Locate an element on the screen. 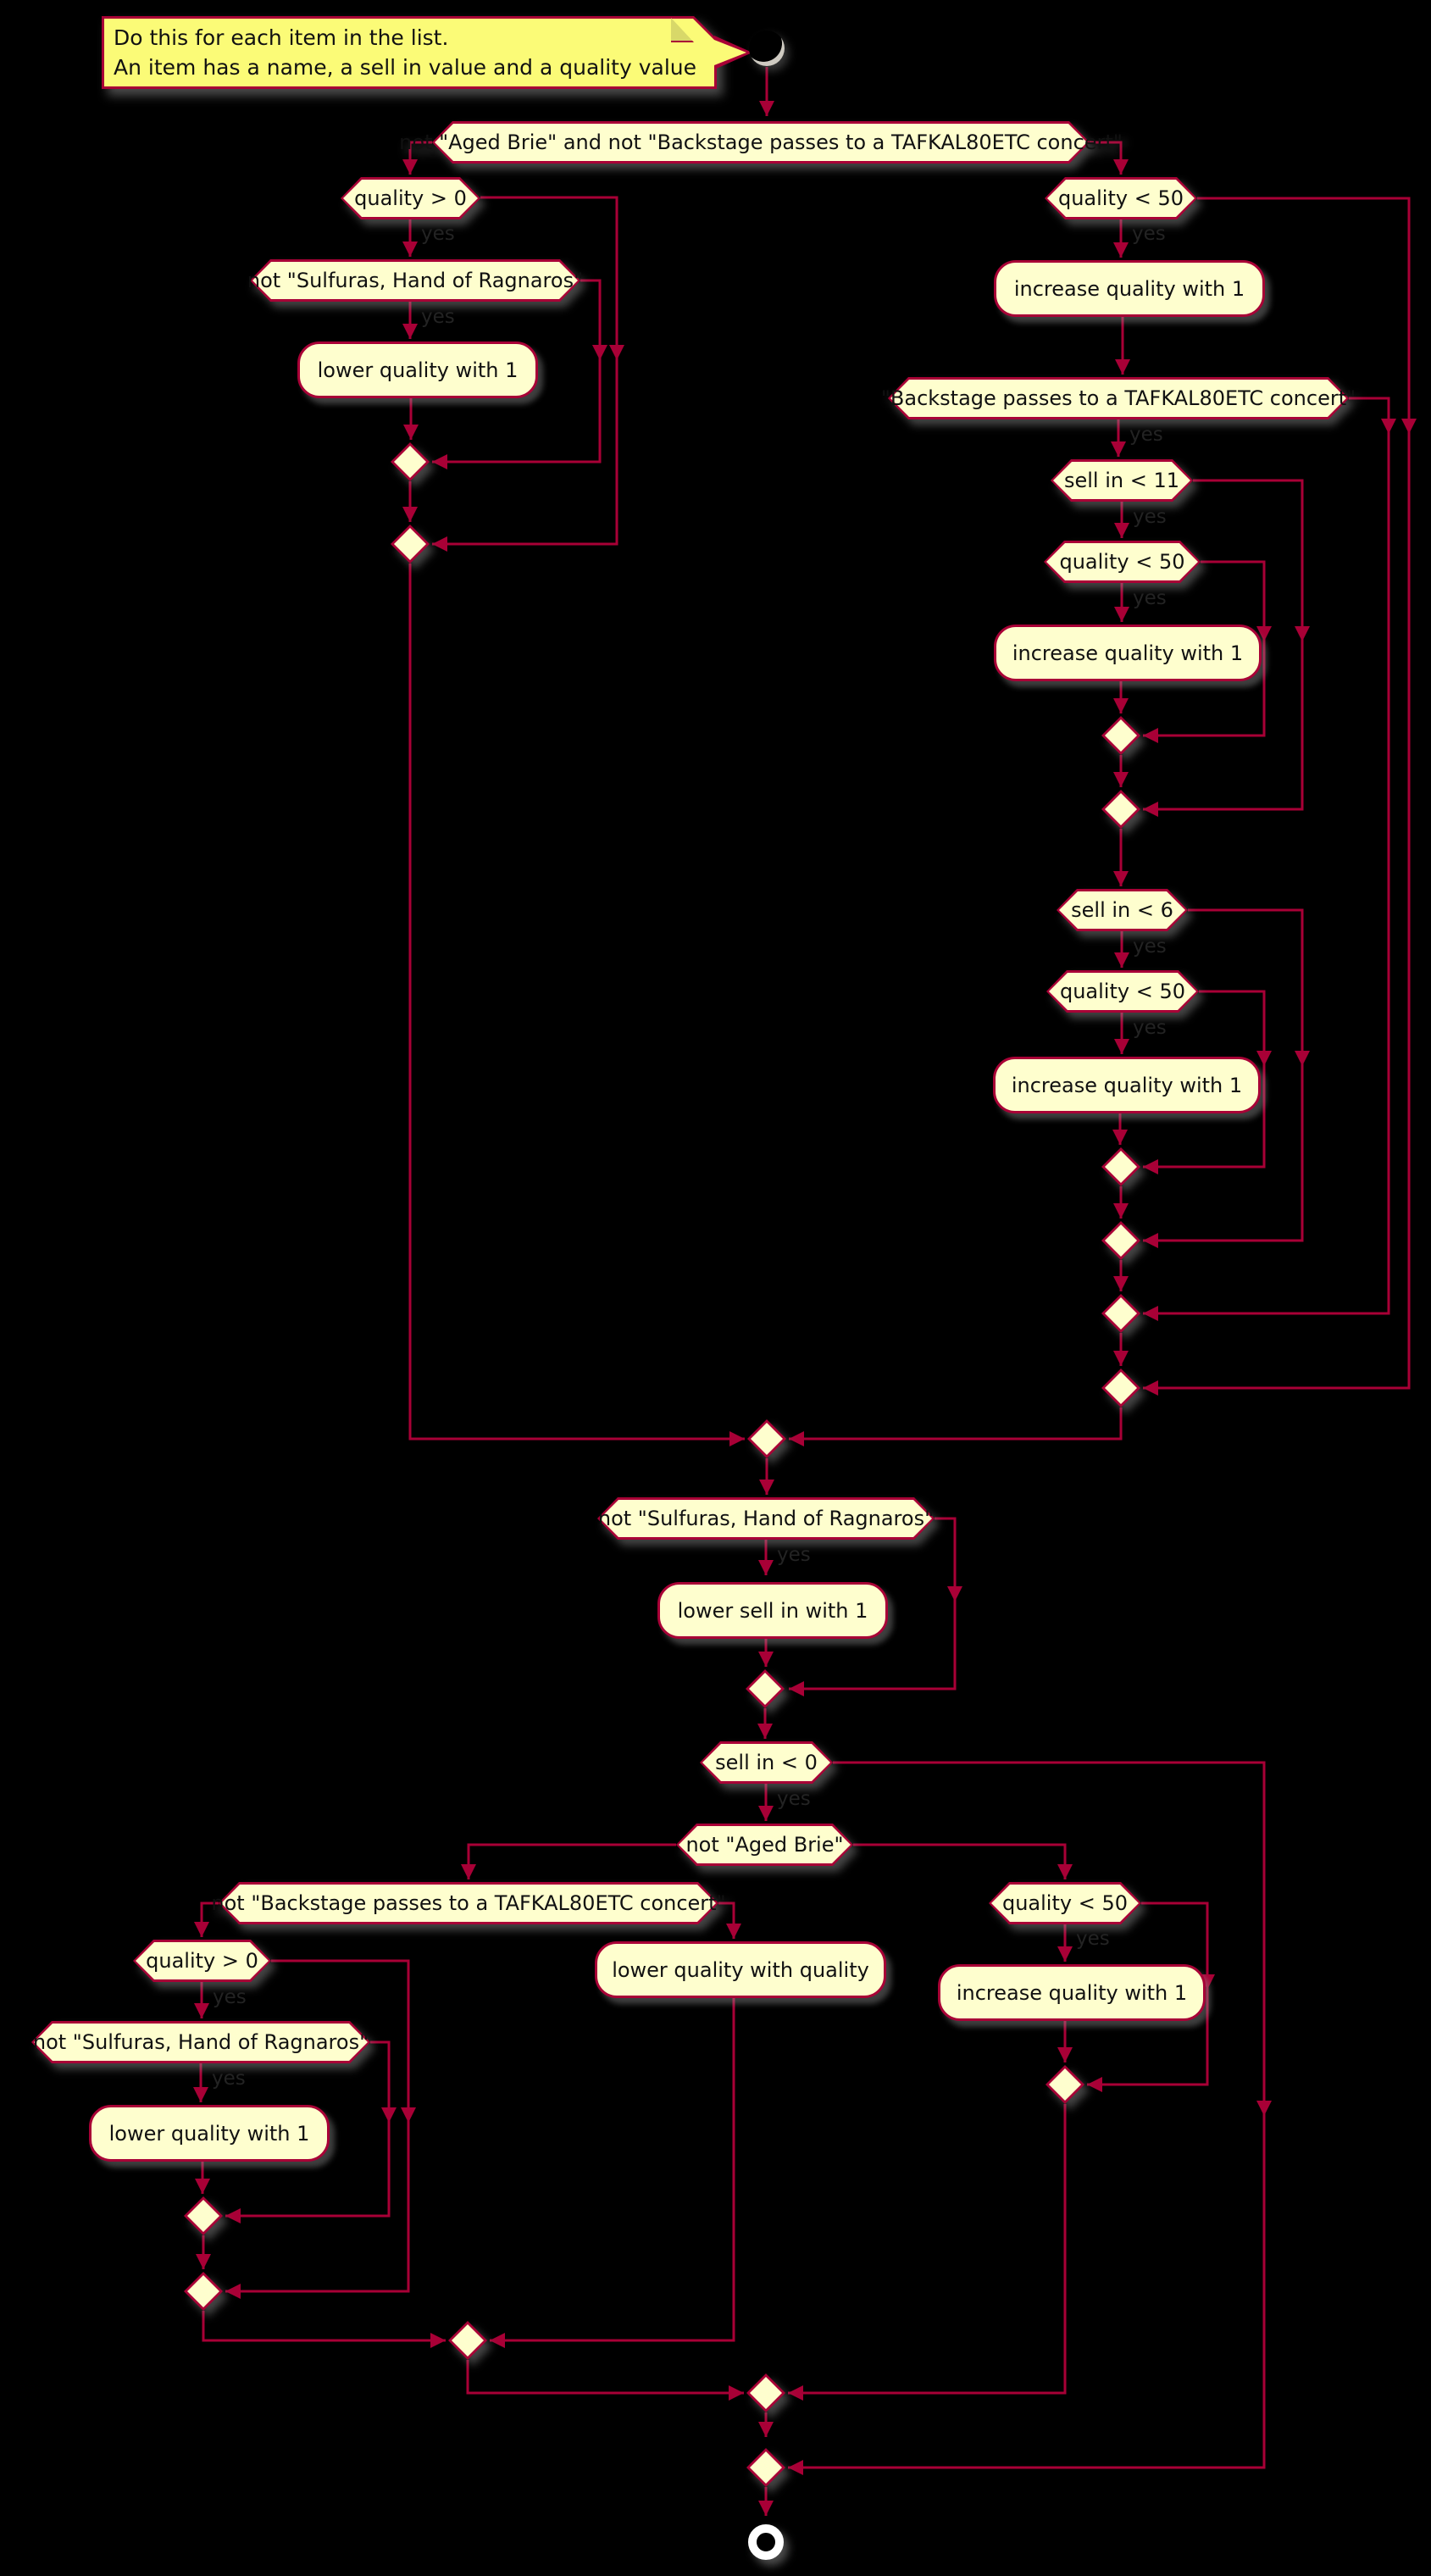 Image resolution: width=1431 pixels, height=2576 pixels. decision-label: sell in < 6 is located at coordinates (1122, 910).